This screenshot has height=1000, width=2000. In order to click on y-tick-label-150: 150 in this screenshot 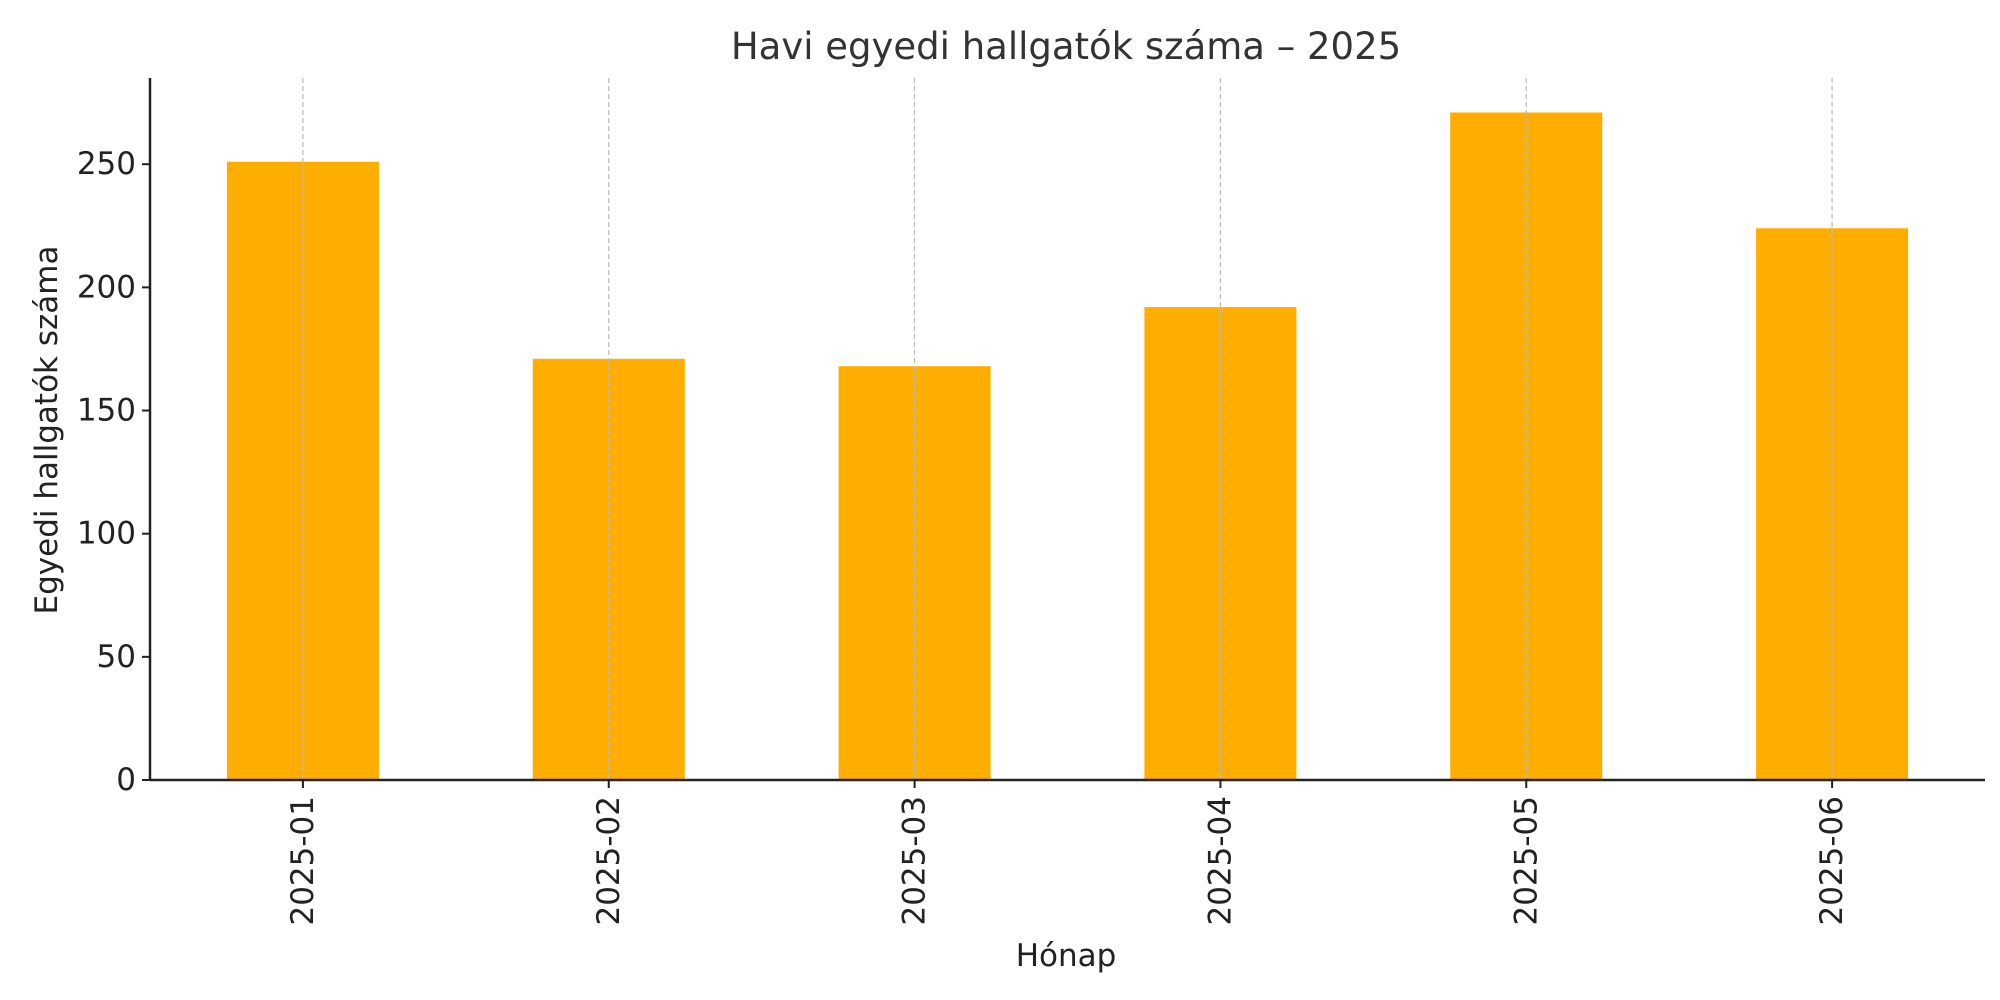, I will do `click(106, 411)`.